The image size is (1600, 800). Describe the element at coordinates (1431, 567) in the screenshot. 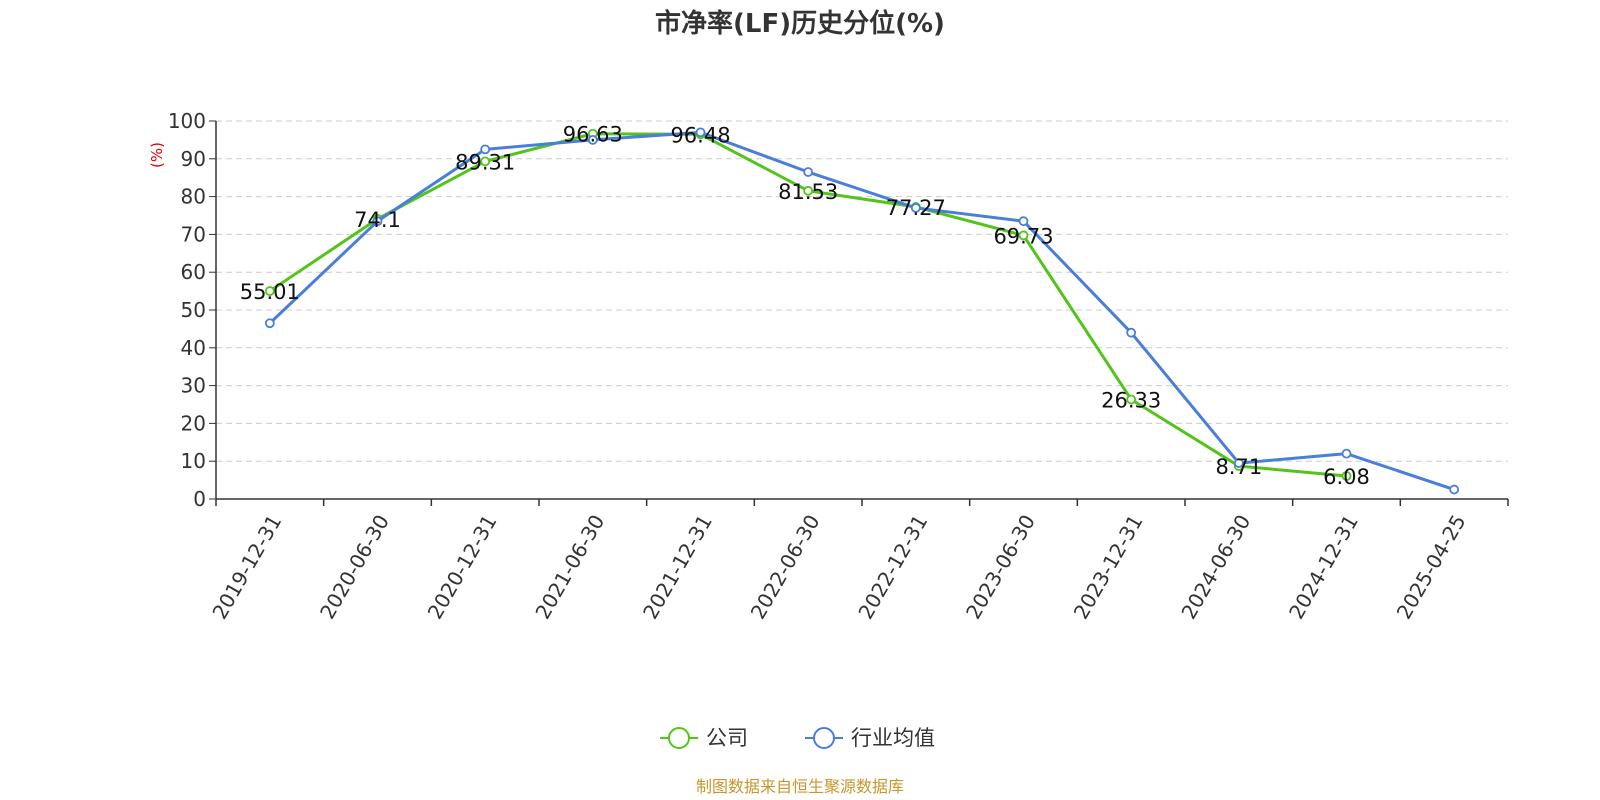

I see `x-tick-label: 2025-04-25` at that location.